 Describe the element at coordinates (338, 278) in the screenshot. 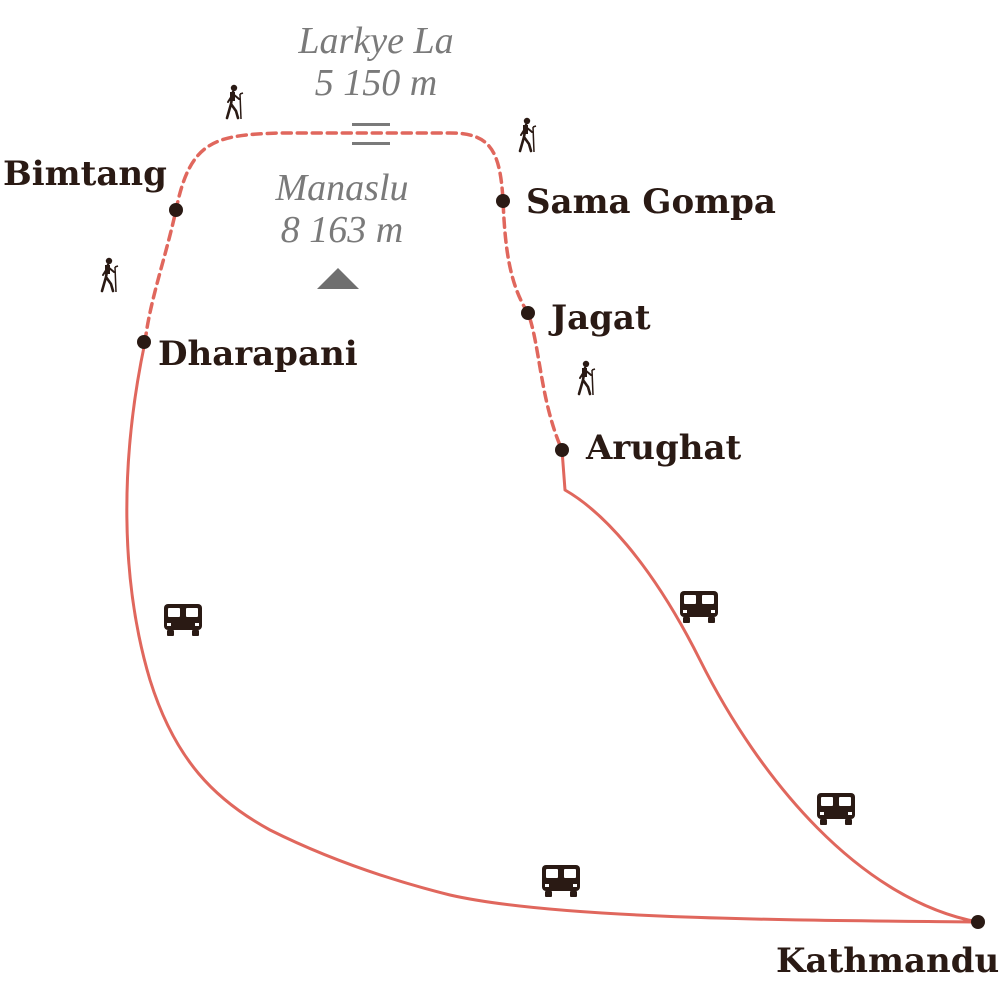

I see `peak-triangle-icon` at that location.